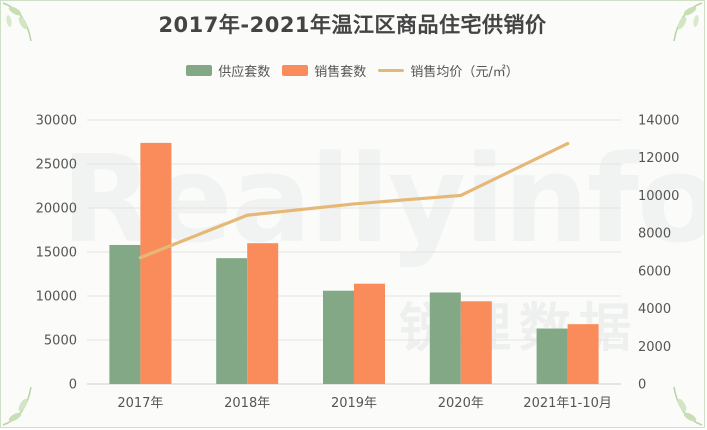 This screenshot has height=430, width=707. What do you see at coordinates (244, 72) in the screenshot?
I see `legend-label-supply: 供应套数` at bounding box center [244, 72].